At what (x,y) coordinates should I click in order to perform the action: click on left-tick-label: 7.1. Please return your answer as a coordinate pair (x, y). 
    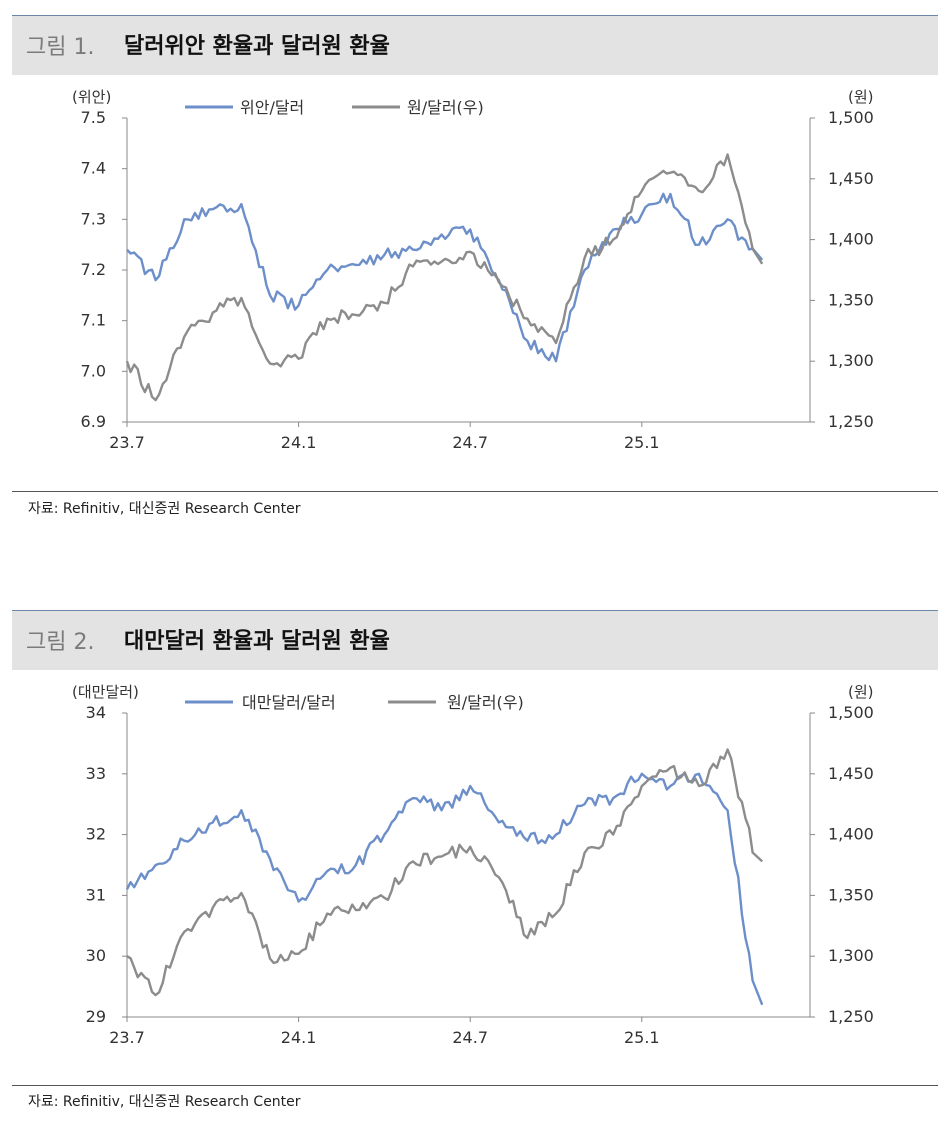
    Looking at the image, I should click on (93, 320).